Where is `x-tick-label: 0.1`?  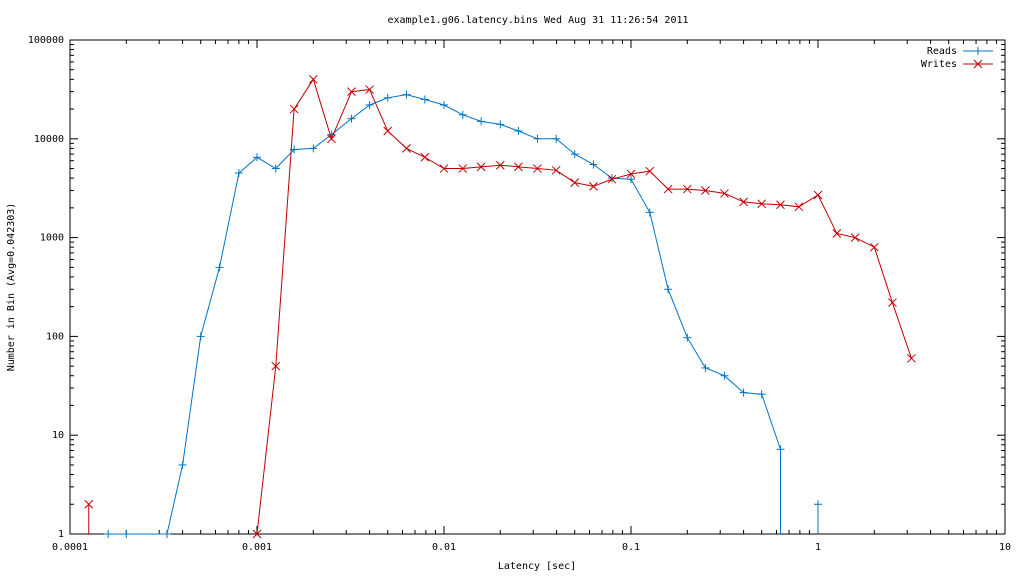
x-tick-label: 0.1 is located at coordinates (631, 547).